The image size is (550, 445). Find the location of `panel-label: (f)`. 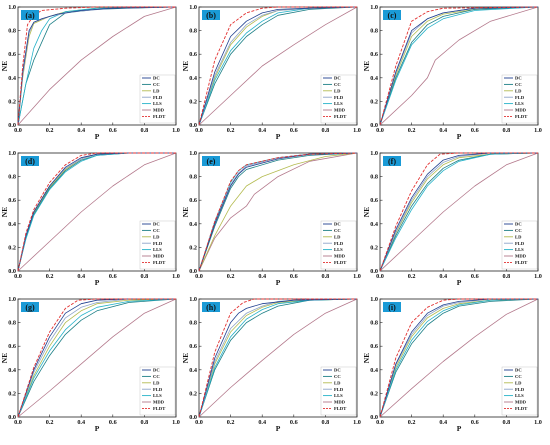

panel-label: (f) is located at coordinates (392, 161).